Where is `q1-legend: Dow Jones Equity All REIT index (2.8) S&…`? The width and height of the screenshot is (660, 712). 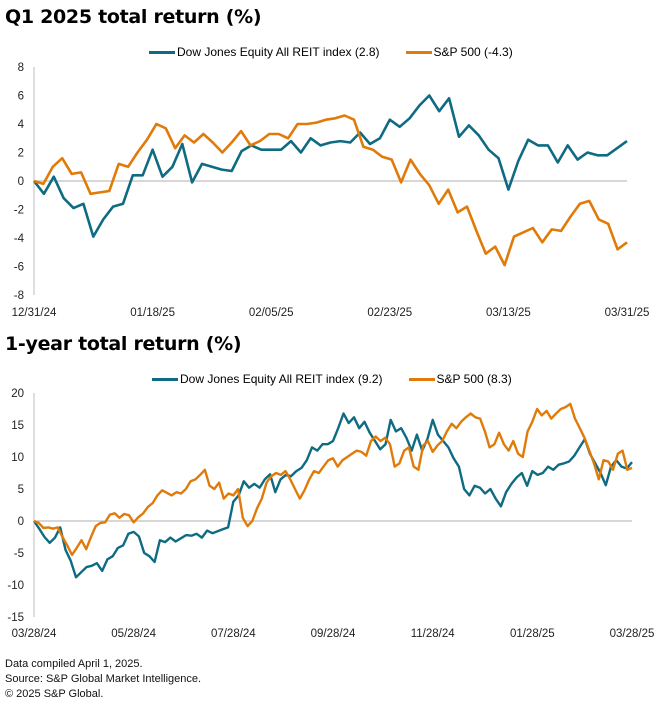 q1-legend: Dow Jones Equity All REIT index (2.8) S&… is located at coordinates (344, 52).